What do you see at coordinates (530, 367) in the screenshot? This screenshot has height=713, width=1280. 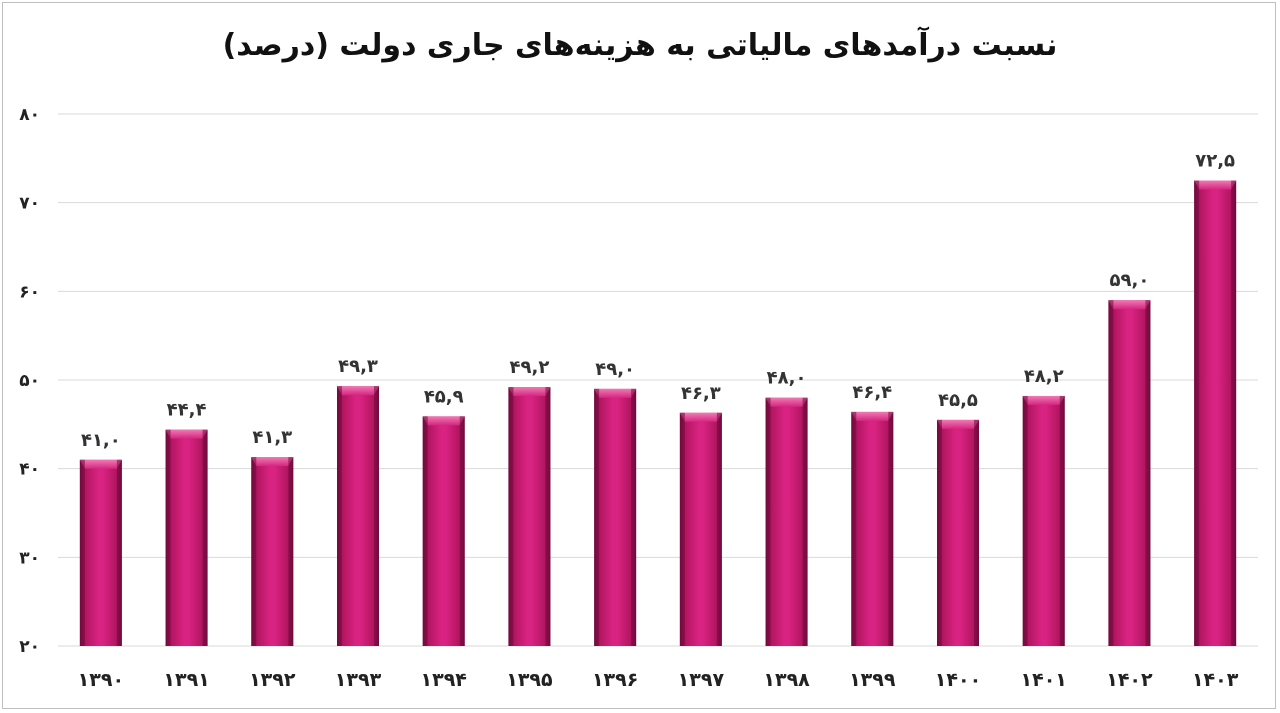 I see `data-label: ۴۹,۲` at bounding box center [530, 367].